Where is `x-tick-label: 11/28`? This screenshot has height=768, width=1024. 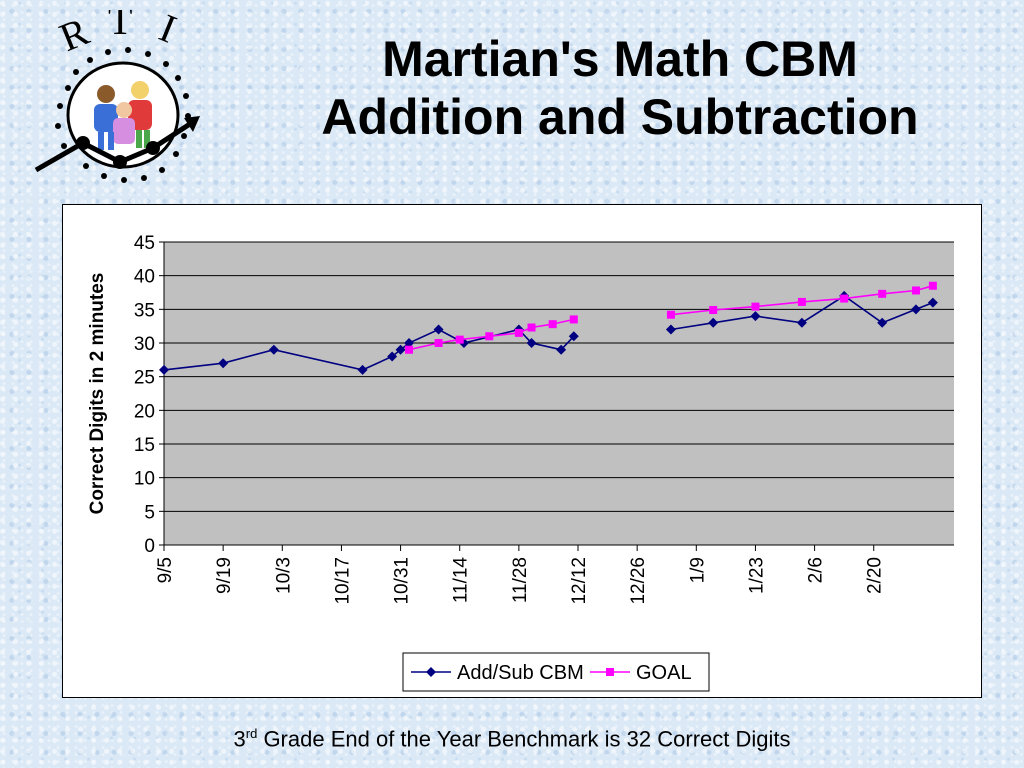
x-tick-label: 11/28 is located at coordinates (520, 580).